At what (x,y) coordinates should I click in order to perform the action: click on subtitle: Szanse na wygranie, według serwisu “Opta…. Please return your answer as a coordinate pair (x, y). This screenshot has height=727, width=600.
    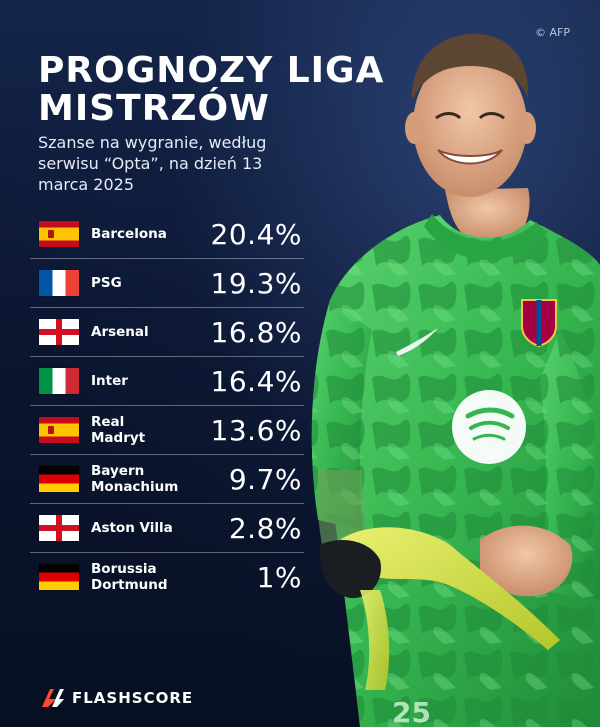
    Looking at the image, I should click on (152, 163).